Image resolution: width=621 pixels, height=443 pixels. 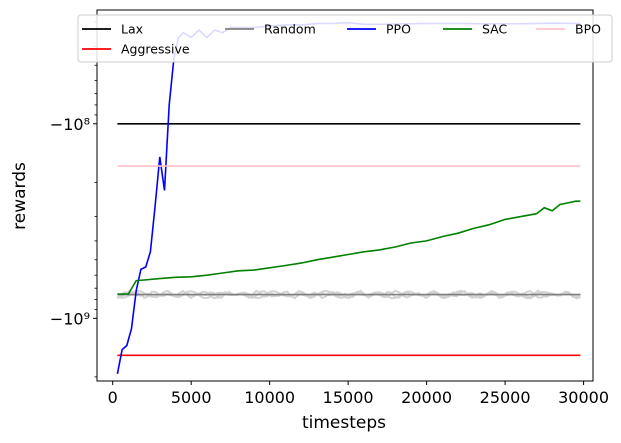 I want to click on x-tick-label: 5000, so click(x=191, y=397).